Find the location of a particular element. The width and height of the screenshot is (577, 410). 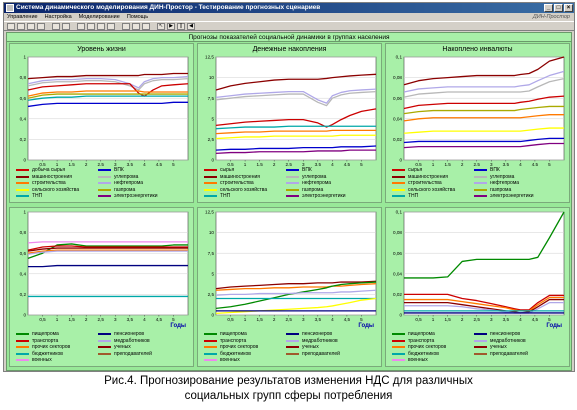

x-tick-label: 2 is located at coordinates (86, 164).